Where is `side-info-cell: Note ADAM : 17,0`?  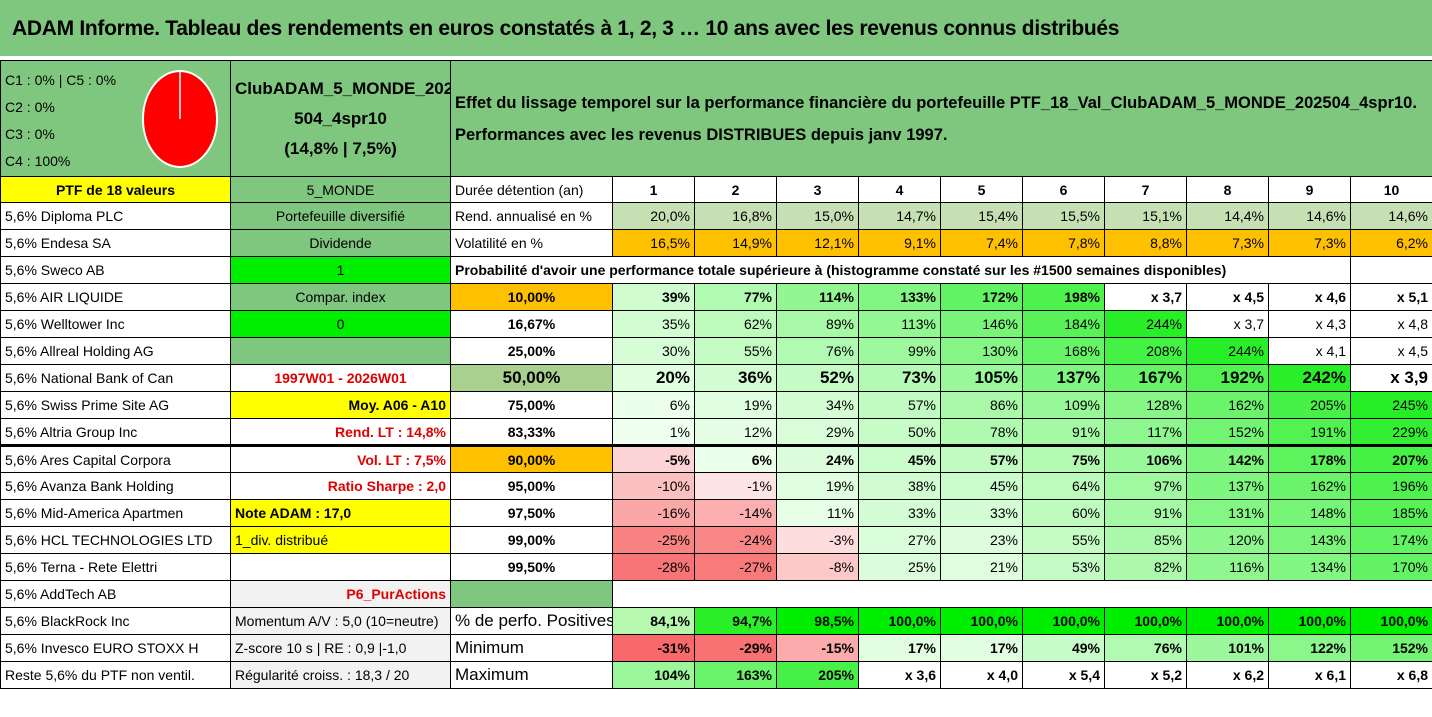
side-info-cell: Note ADAM : 17,0 is located at coordinates (340, 513).